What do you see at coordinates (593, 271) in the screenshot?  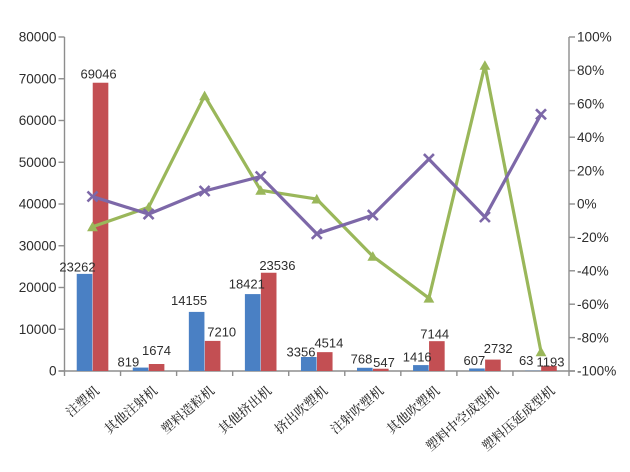 I see `svg-text: -40%` at bounding box center [593, 271].